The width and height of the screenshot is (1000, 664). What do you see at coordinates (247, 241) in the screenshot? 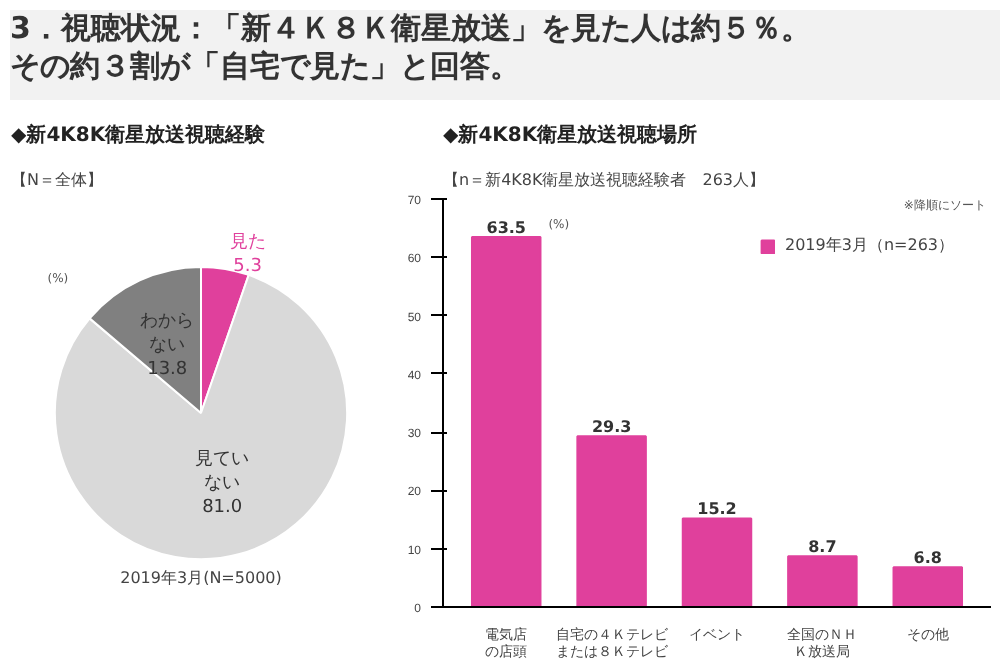
I see `slice-label: 見た` at bounding box center [247, 241].